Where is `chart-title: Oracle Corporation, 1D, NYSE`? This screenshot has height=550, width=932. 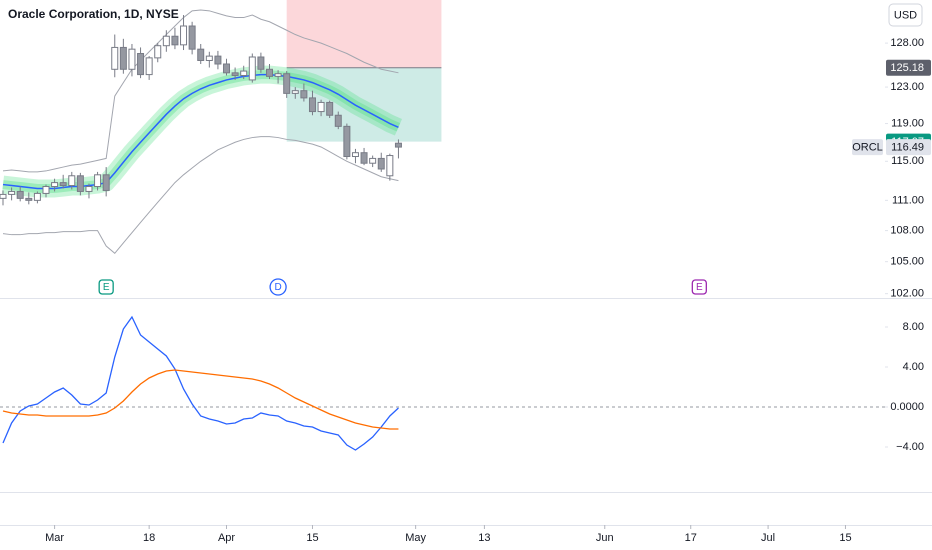
chart-title: Oracle Corporation, 1D, NYSE is located at coordinates (93, 14).